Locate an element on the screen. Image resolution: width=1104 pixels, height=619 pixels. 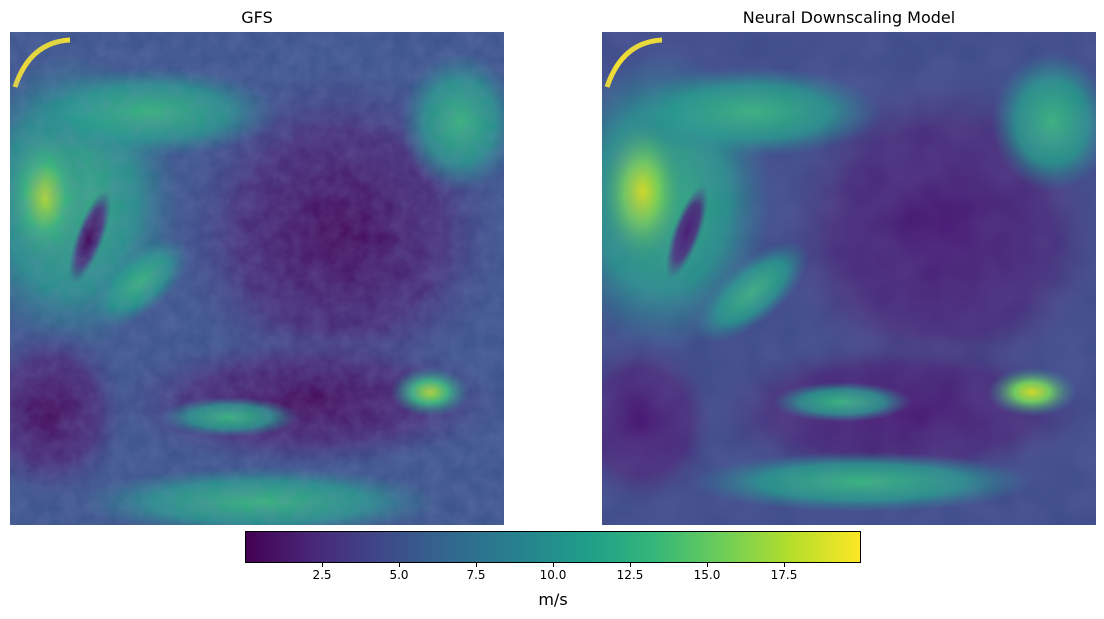
colorbar is located at coordinates (553, 547).